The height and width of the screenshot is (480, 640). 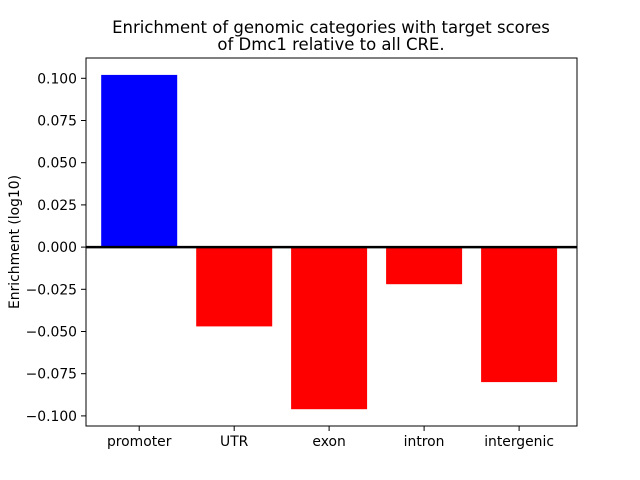 What do you see at coordinates (424, 266) in the screenshot?
I see `bar-intron` at bounding box center [424, 266].